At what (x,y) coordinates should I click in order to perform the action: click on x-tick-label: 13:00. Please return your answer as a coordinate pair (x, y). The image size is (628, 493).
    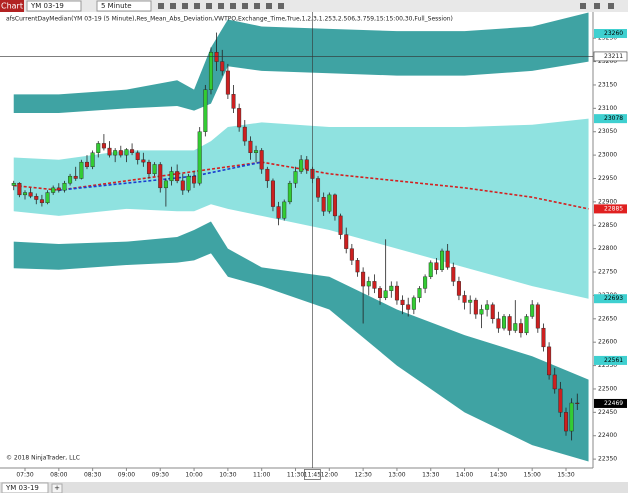
    Looking at the image, I should click on (396, 475).